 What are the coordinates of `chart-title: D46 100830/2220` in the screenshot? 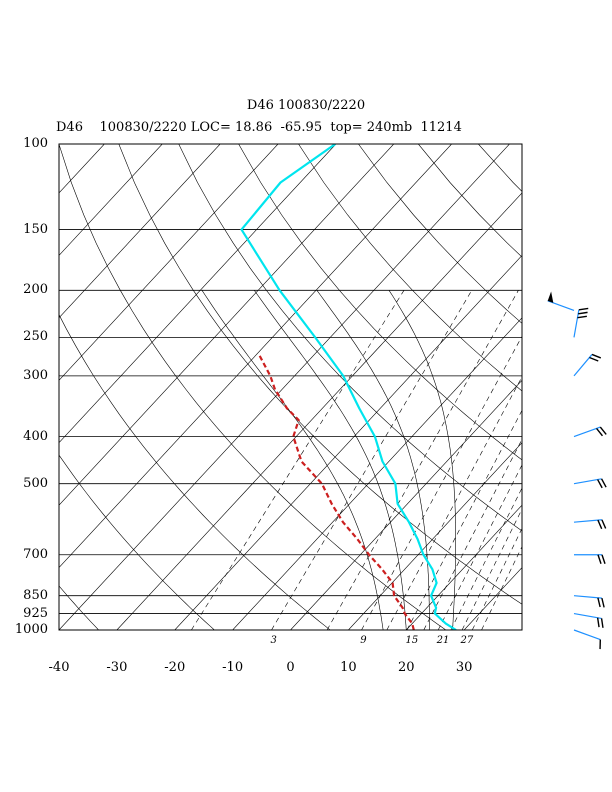 It's located at (306, 105).